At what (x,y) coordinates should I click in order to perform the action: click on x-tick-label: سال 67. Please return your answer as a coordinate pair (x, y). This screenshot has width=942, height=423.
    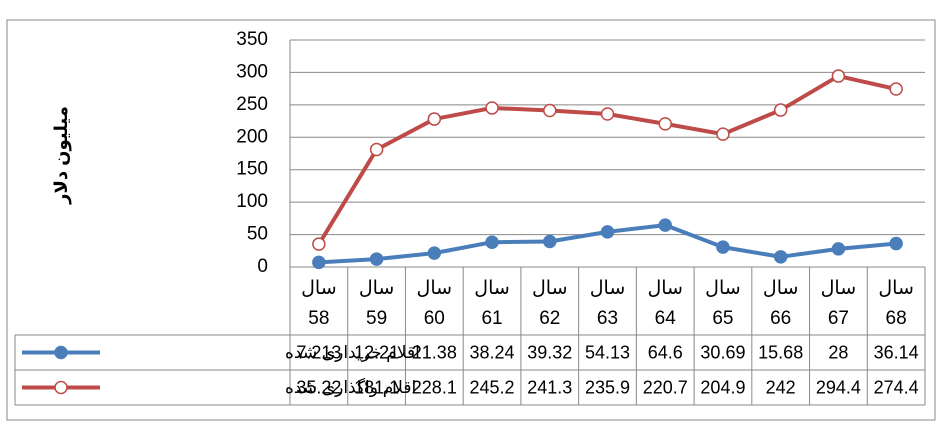
    Looking at the image, I should click on (838, 303).